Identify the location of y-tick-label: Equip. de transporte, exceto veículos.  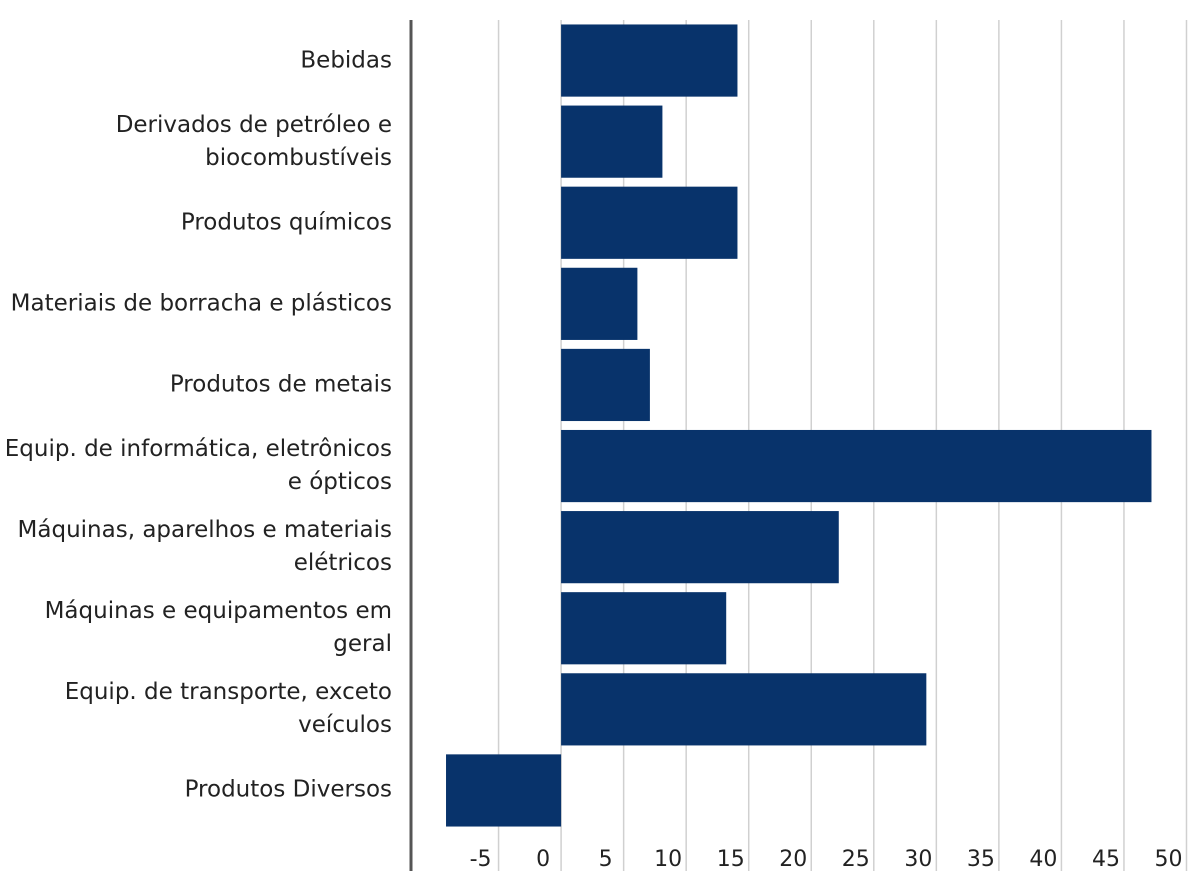
(228, 709).